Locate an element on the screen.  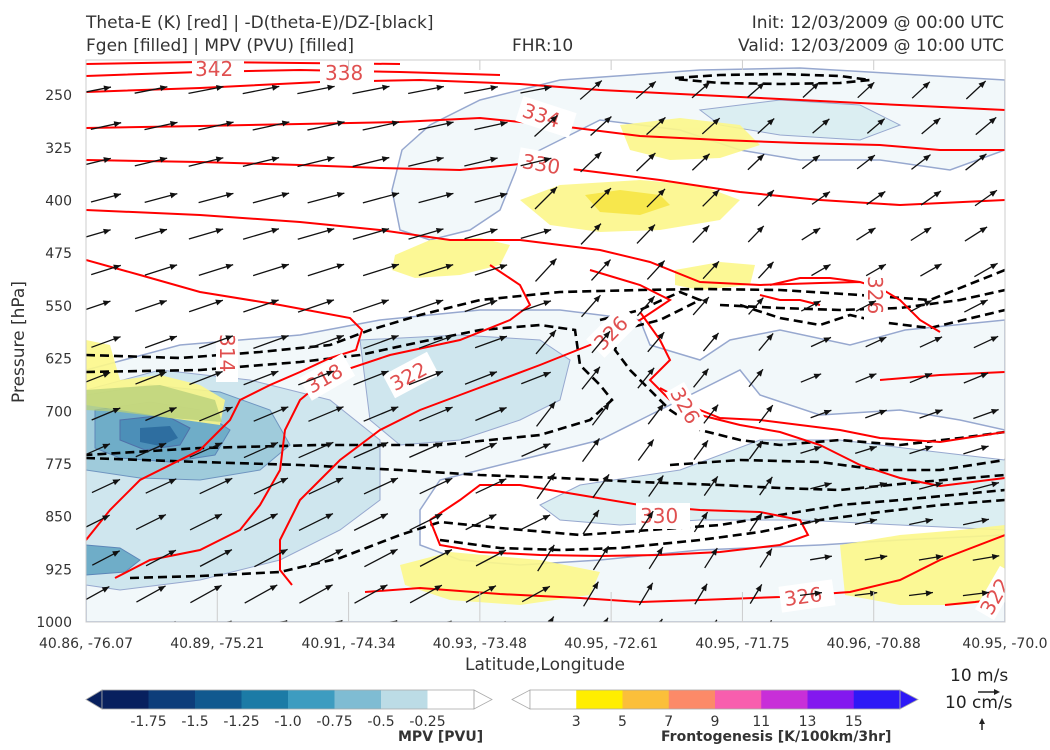
fgen-colorbar: 3 5 7 9 11 13 15 is located at coordinates (715, 709).